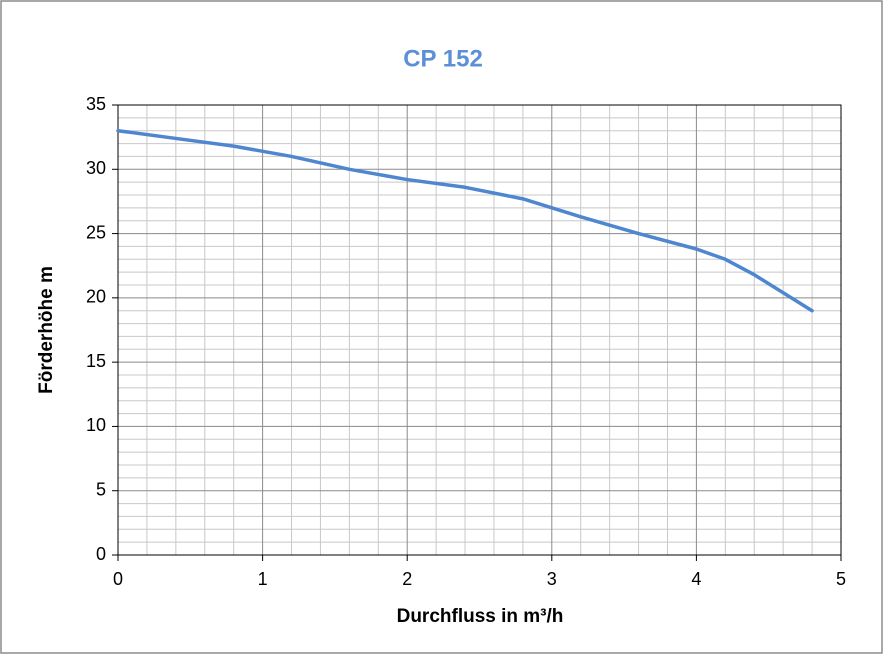 The image size is (883, 654). Describe the element at coordinates (96, 425) in the screenshot. I see `y-tick-label: 10` at that location.